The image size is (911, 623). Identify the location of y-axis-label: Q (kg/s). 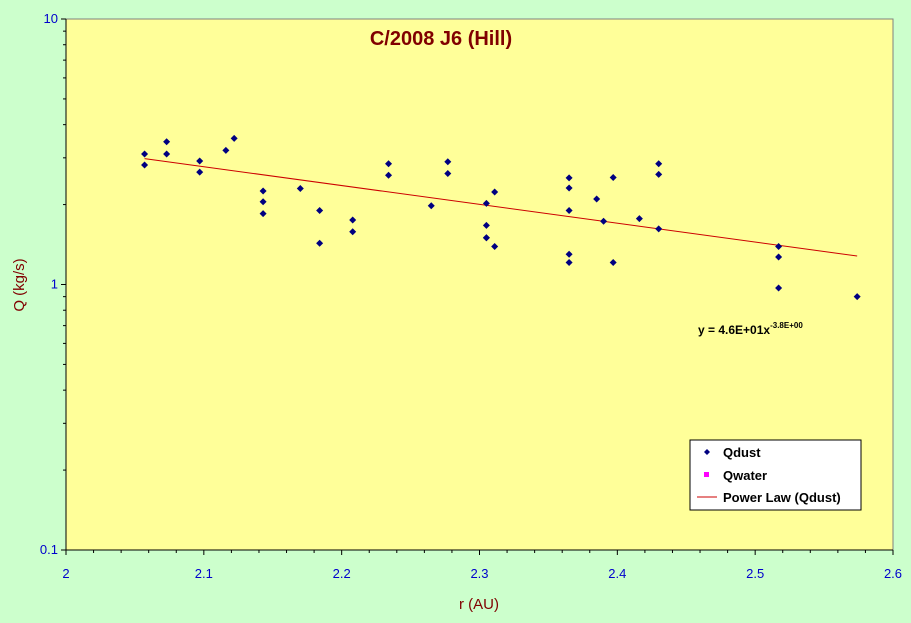
(19, 284).